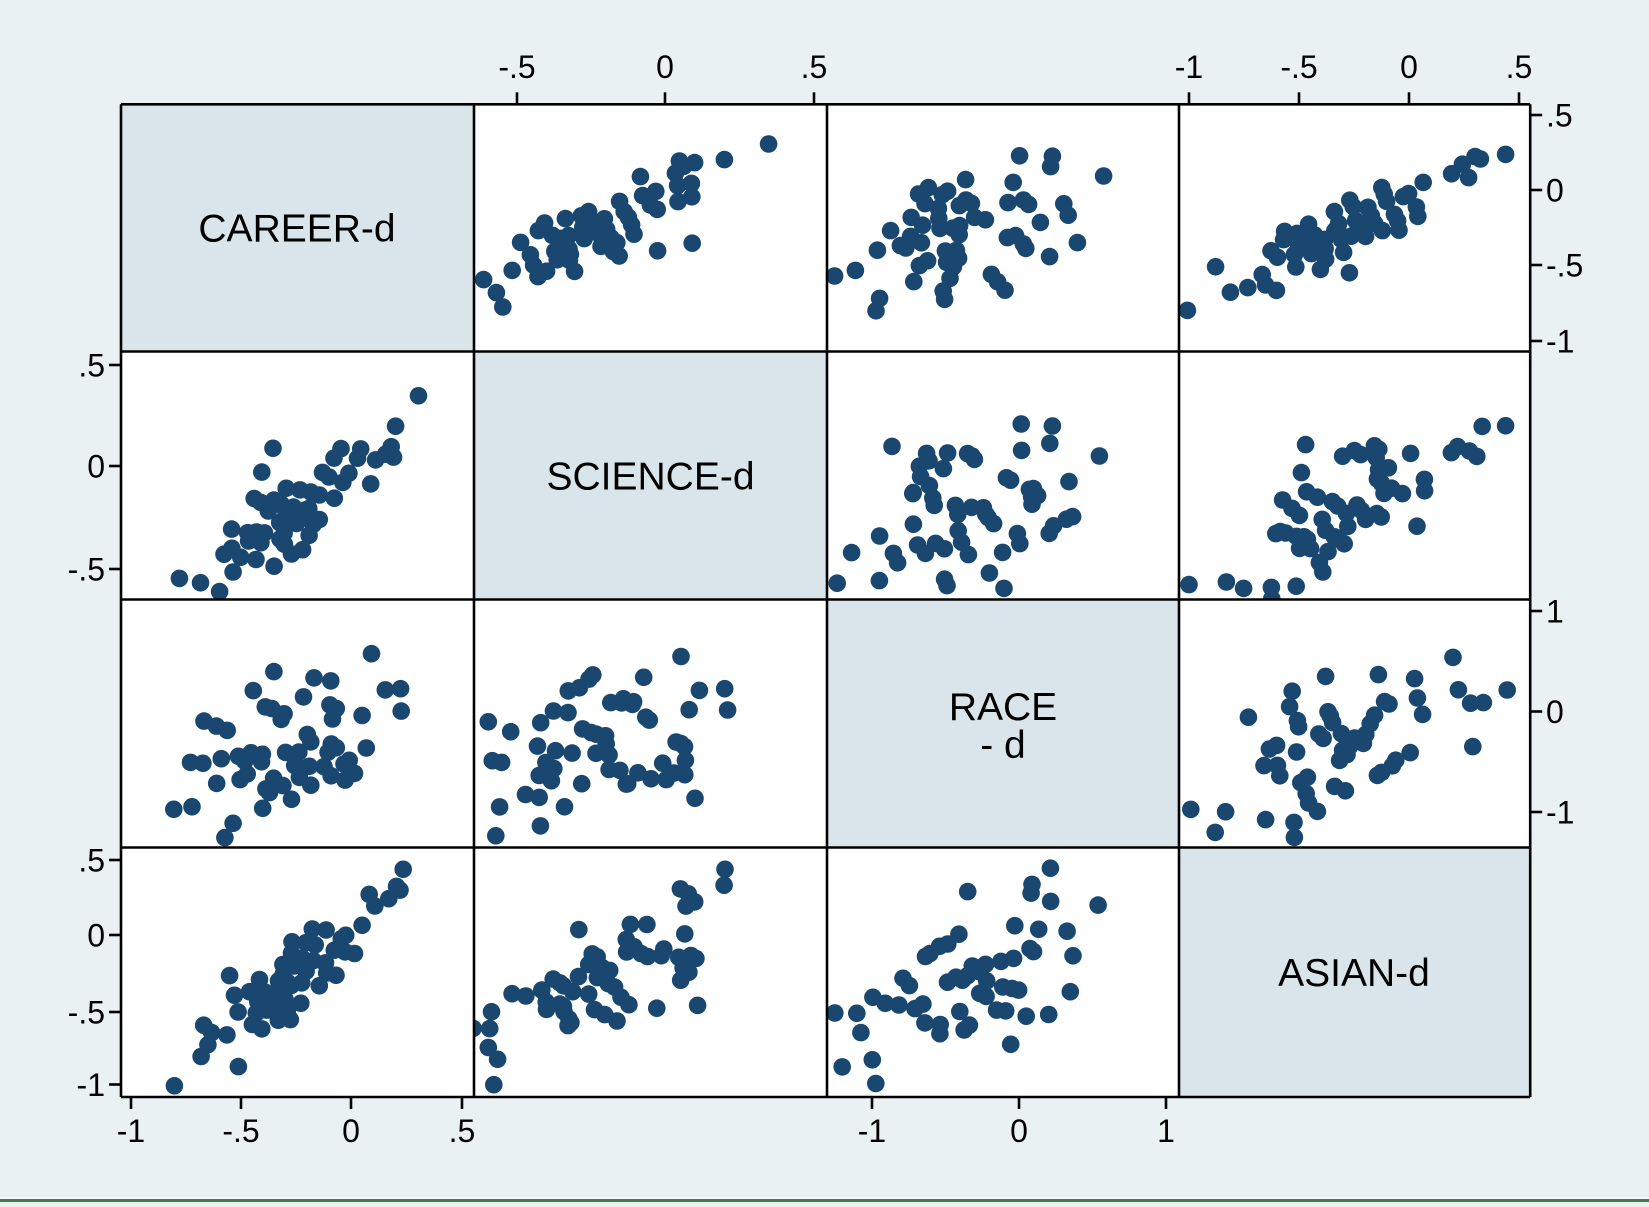 The width and height of the screenshot is (1649, 1207). What do you see at coordinates (650, 477) in the screenshot?
I see `svg-text: SCIENCE-d` at bounding box center [650, 477].